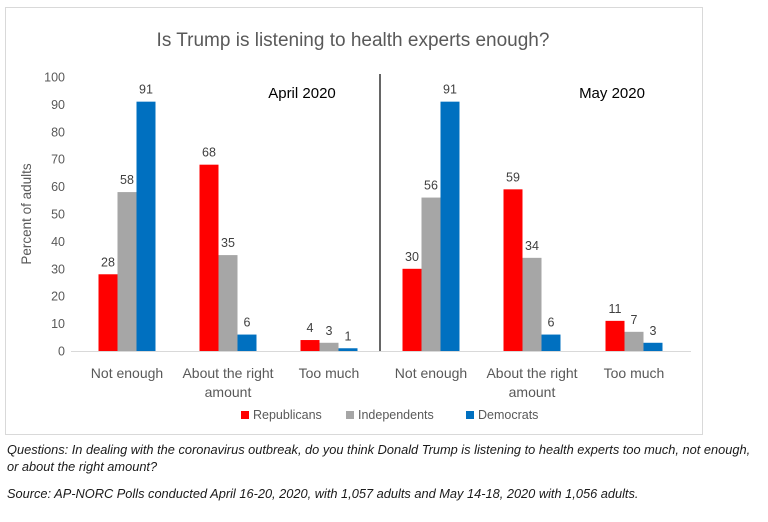 Image resolution: width=768 pixels, height=522 pixels. I want to click on y-tick-label: 70, so click(58, 160).